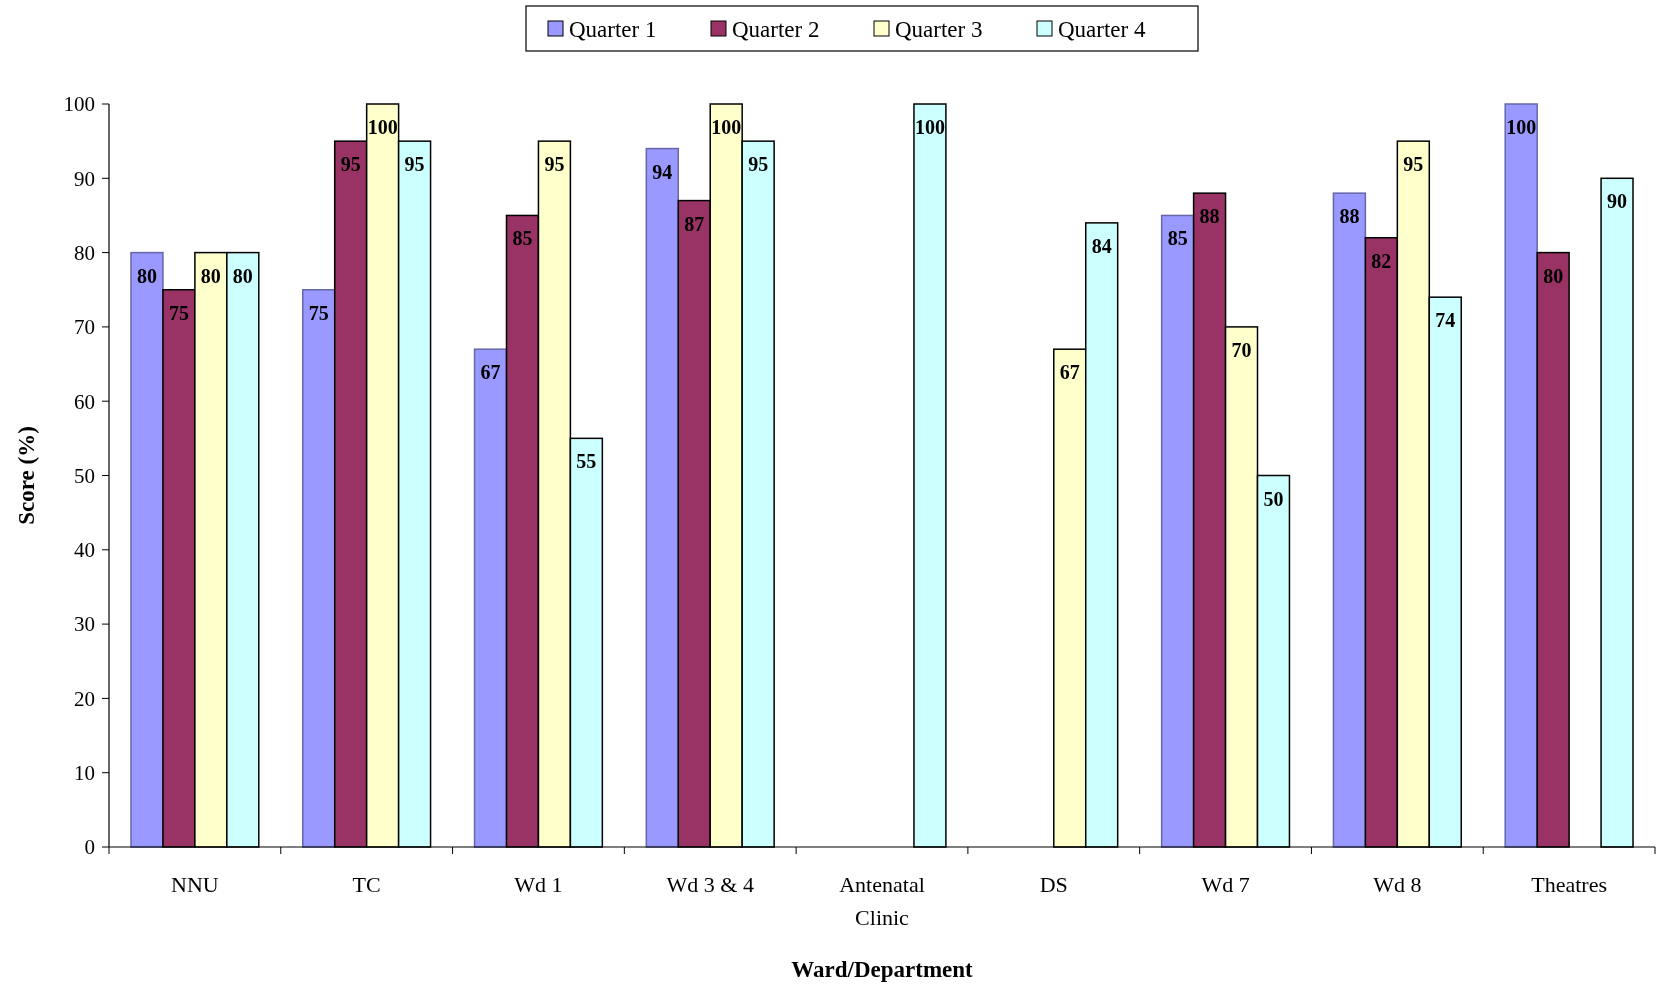 This screenshot has width=1664, height=986. I want to click on x-tick-label: Wd 8, so click(1397, 884).